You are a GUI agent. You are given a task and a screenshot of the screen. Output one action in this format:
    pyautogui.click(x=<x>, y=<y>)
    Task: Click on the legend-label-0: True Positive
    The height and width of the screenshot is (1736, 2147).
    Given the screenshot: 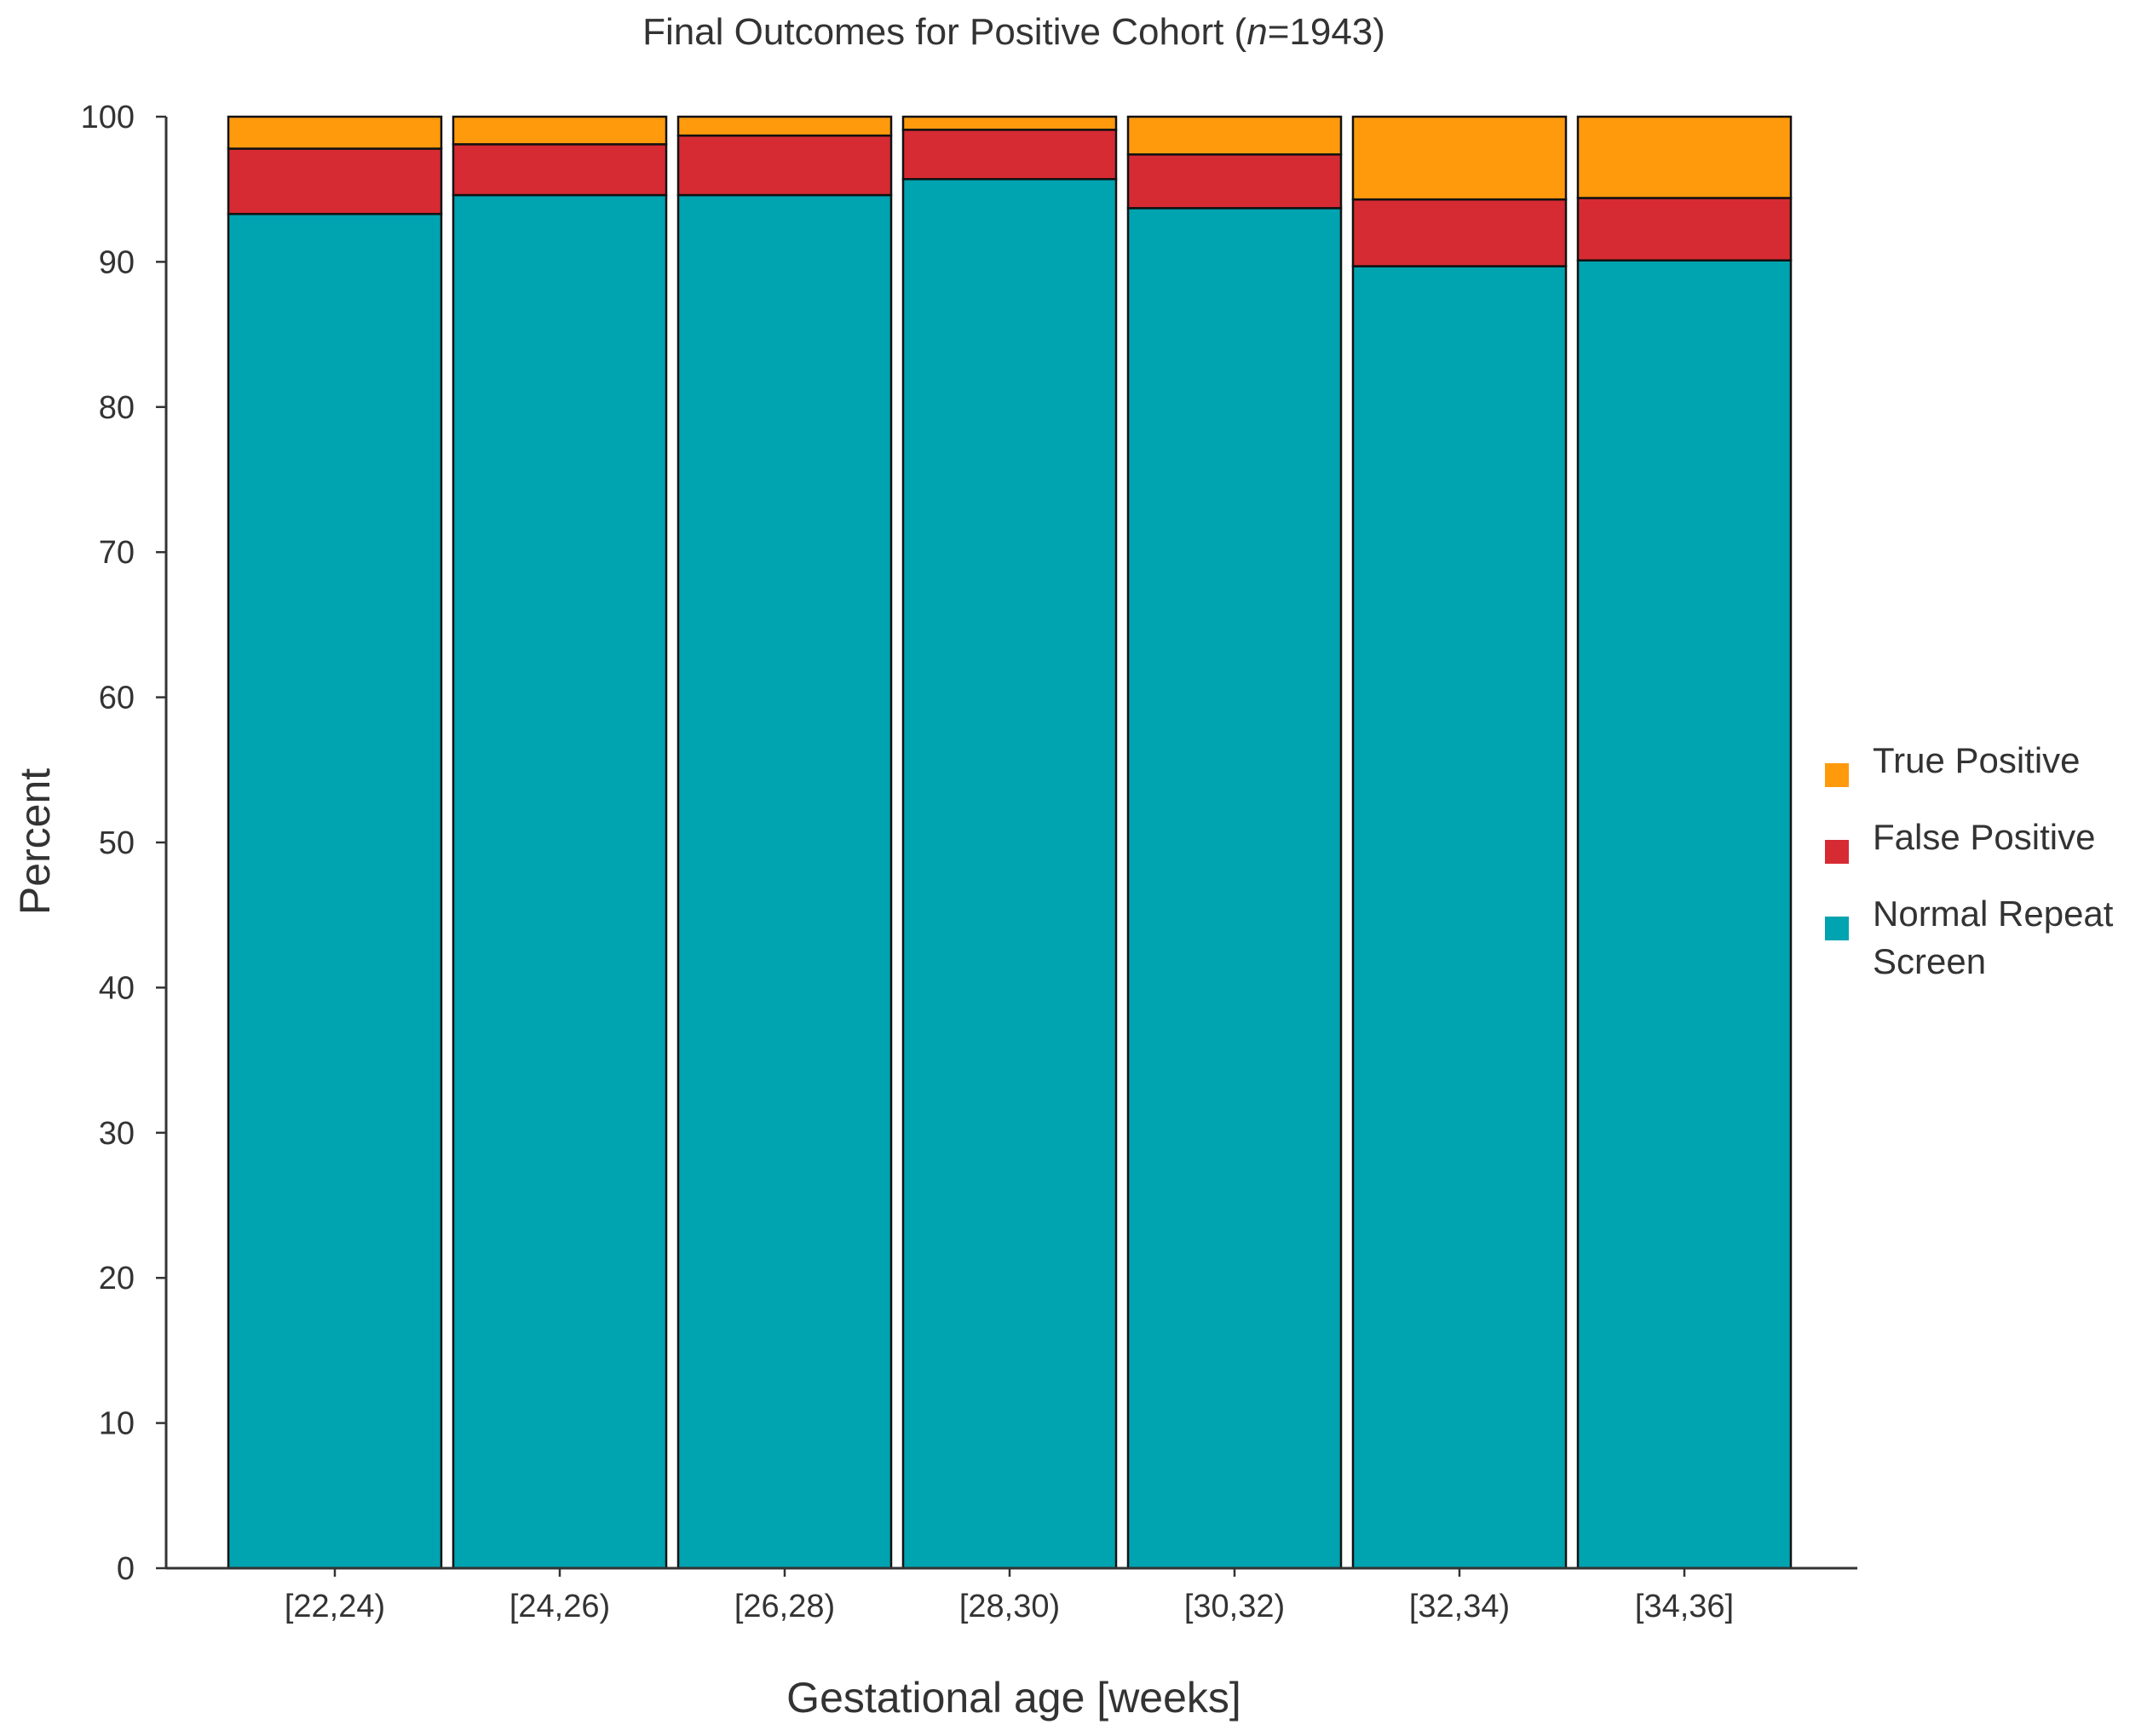 What is the action you would take?
    pyautogui.click(x=1977, y=760)
    